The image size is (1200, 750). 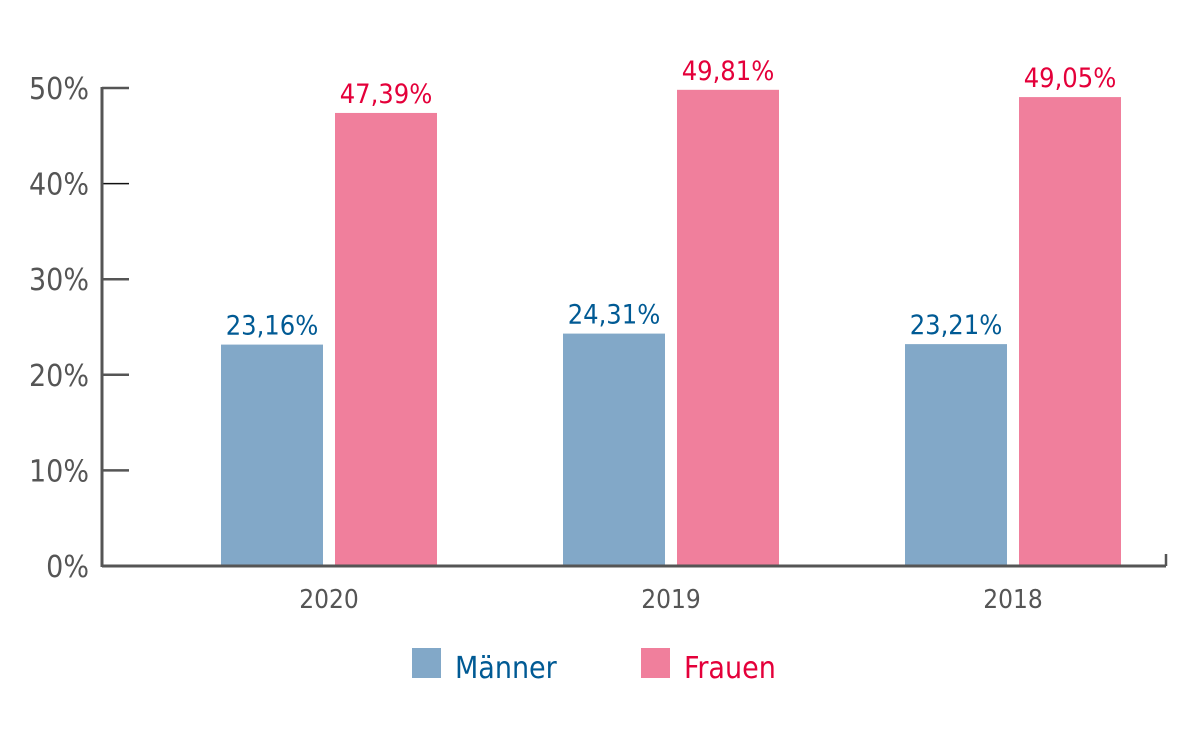 I want to click on bar-männer-2018, so click(x=956, y=454).